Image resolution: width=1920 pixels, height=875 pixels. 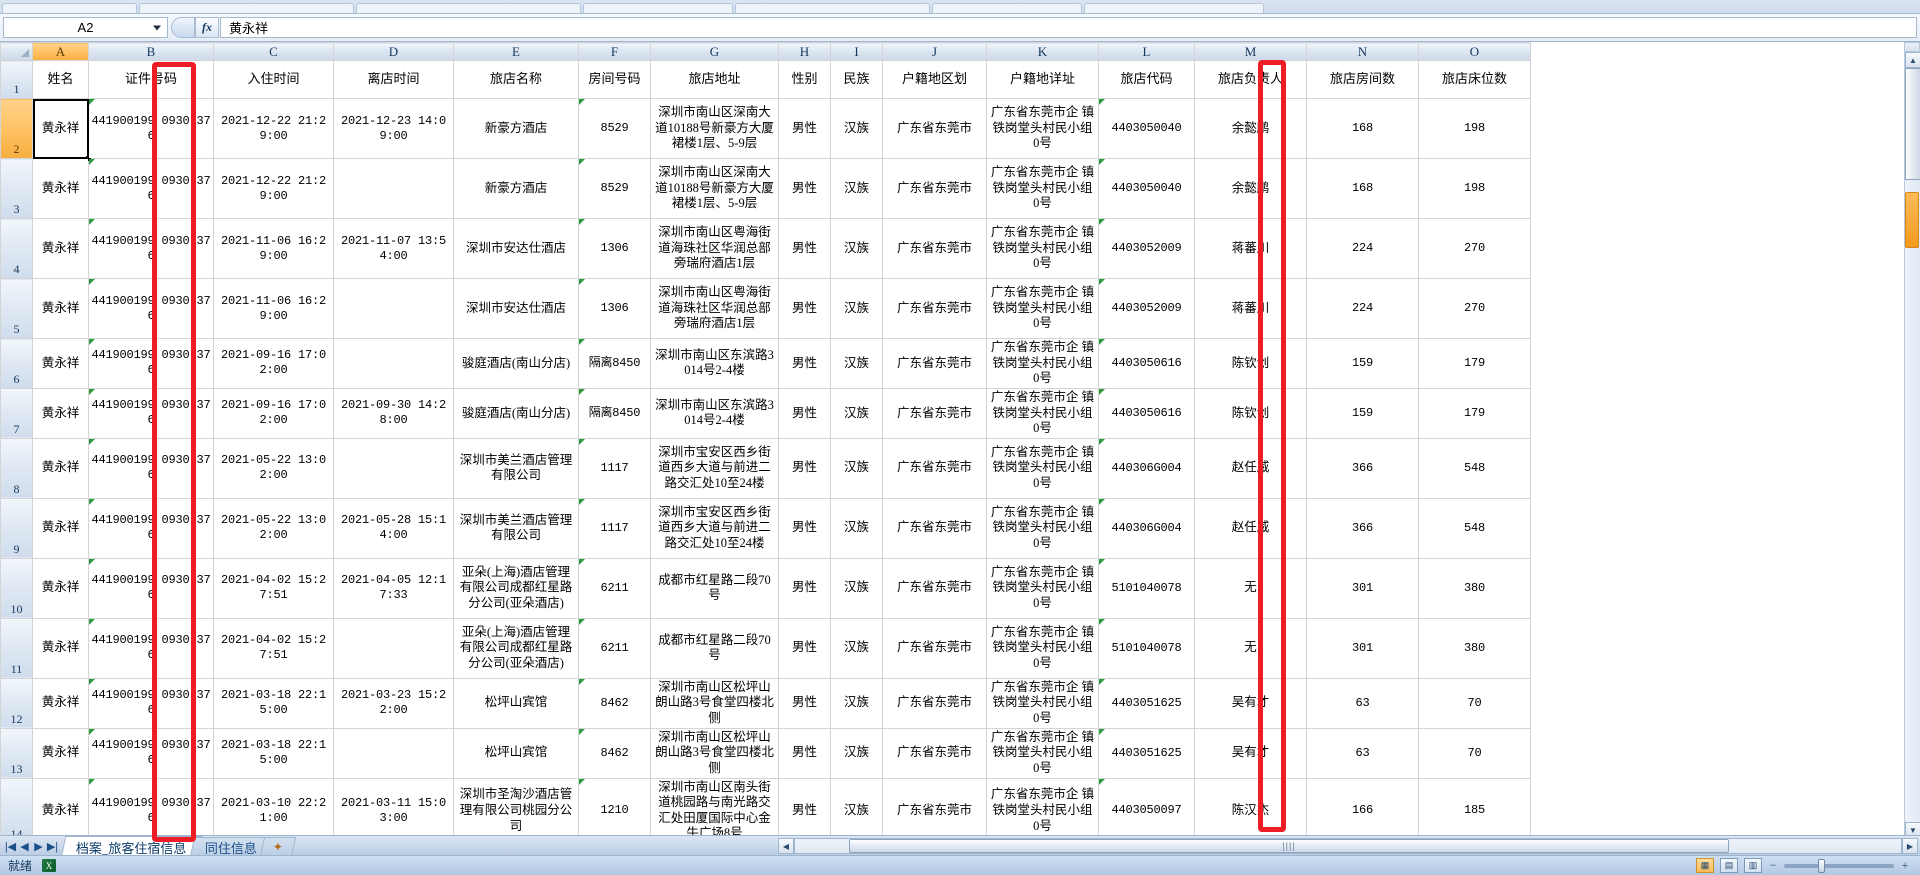 What do you see at coordinates (393, 807) in the screenshot?
I see `cell-D14: 2021-03-11 15:03:00` at bounding box center [393, 807].